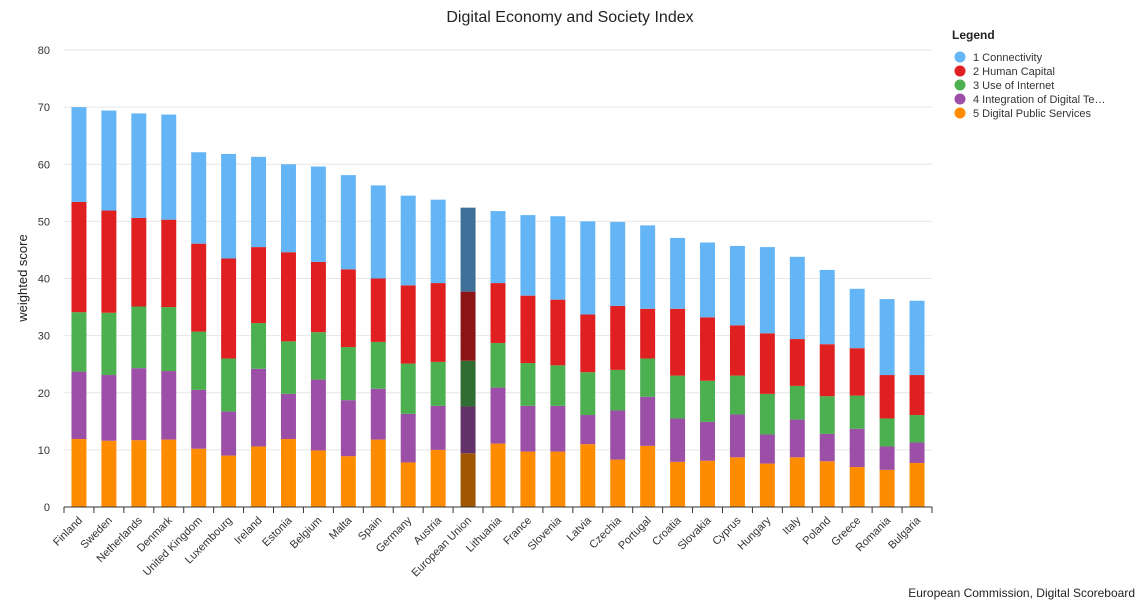 This screenshot has width=1140, height=600. Describe the element at coordinates (905, 533) in the screenshot. I see `x-tick-label: Bulgaria` at that location.